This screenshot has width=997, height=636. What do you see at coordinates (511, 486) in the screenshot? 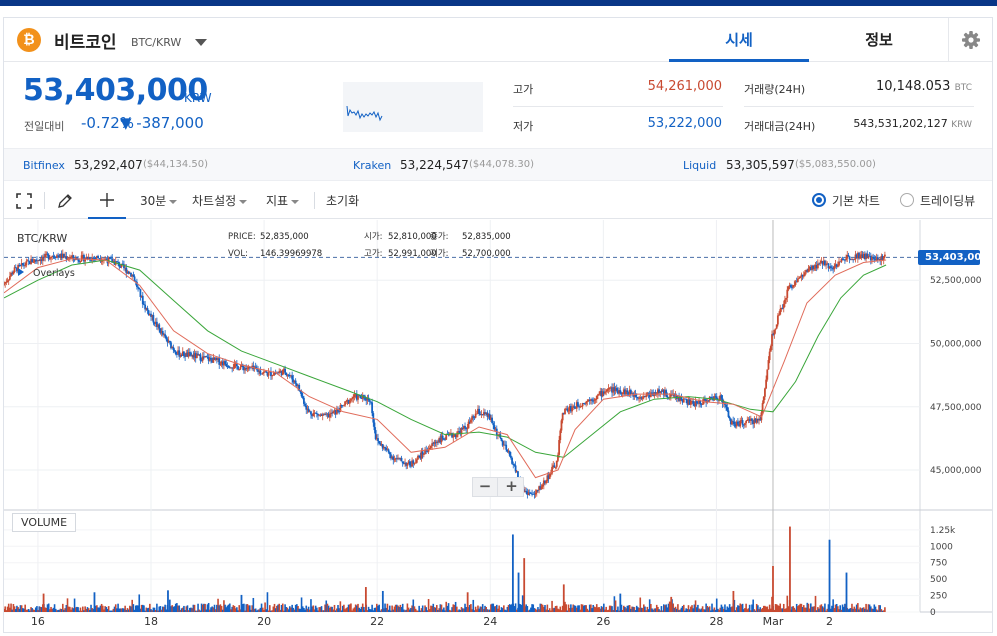
I see `zoom-in-button: +` at bounding box center [511, 486].